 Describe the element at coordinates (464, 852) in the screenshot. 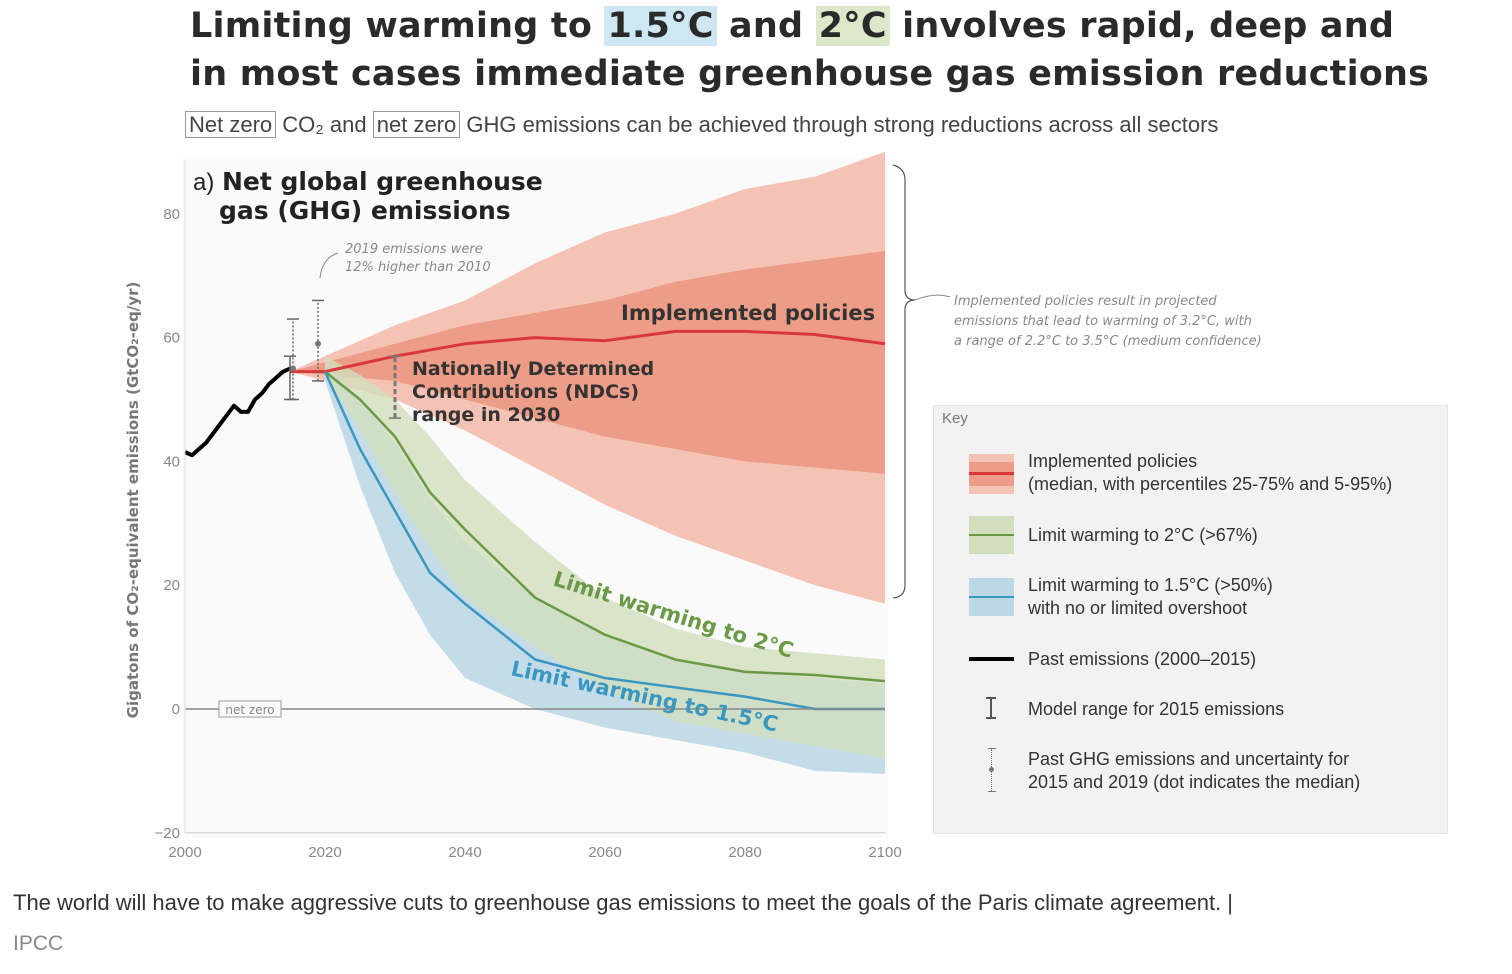

I see `x-tick-label: 2040` at that location.